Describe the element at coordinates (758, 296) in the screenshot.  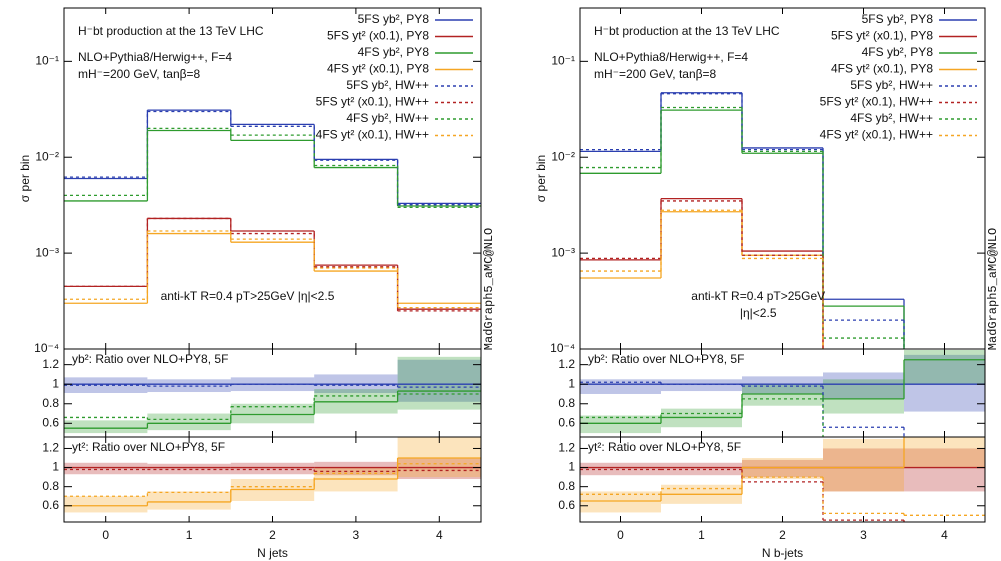
I see `note: anti-kT R=0.4 pT>25GeV` at that location.